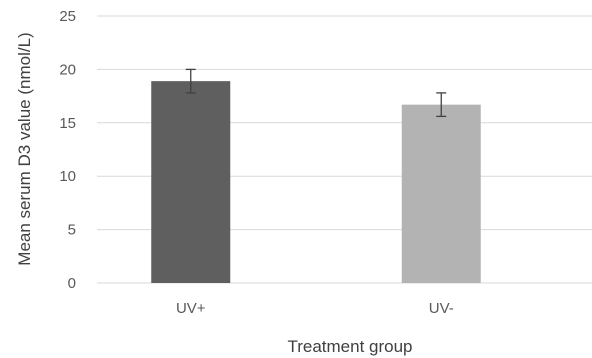  Describe the element at coordinates (67, 16) in the screenshot. I see `y-tick-label-25: 25` at that location.